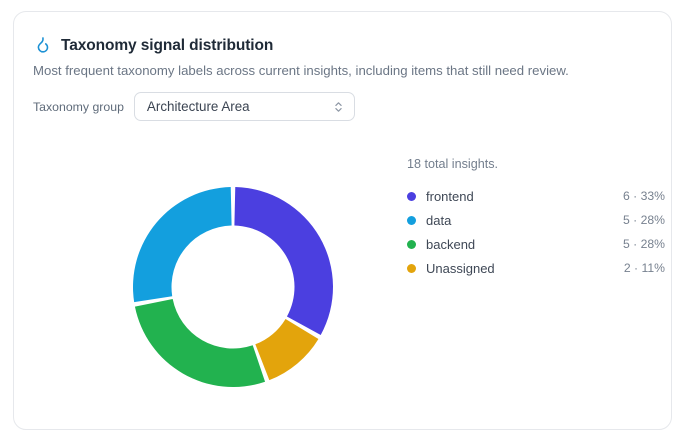 The height and width of the screenshot is (443, 686). What do you see at coordinates (439, 220) in the screenshot?
I see `legend-label-data: data` at bounding box center [439, 220].